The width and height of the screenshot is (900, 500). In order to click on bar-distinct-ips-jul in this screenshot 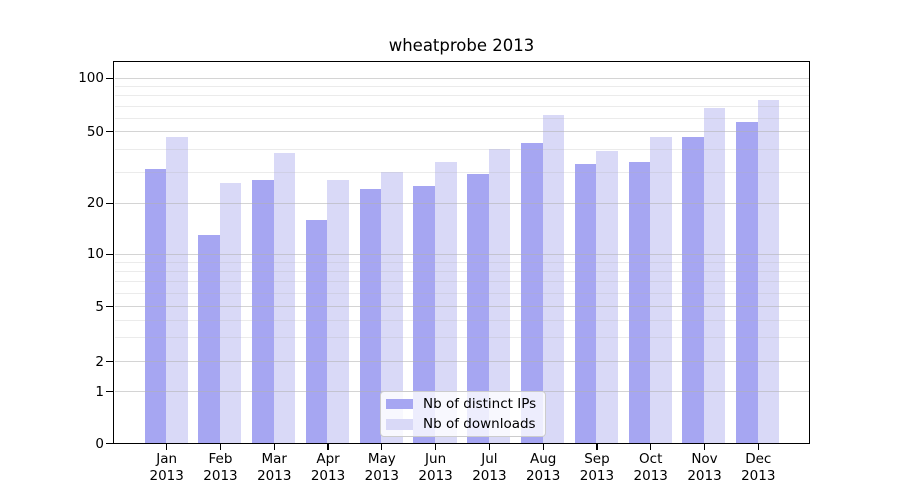, I will do `click(478, 309)`.